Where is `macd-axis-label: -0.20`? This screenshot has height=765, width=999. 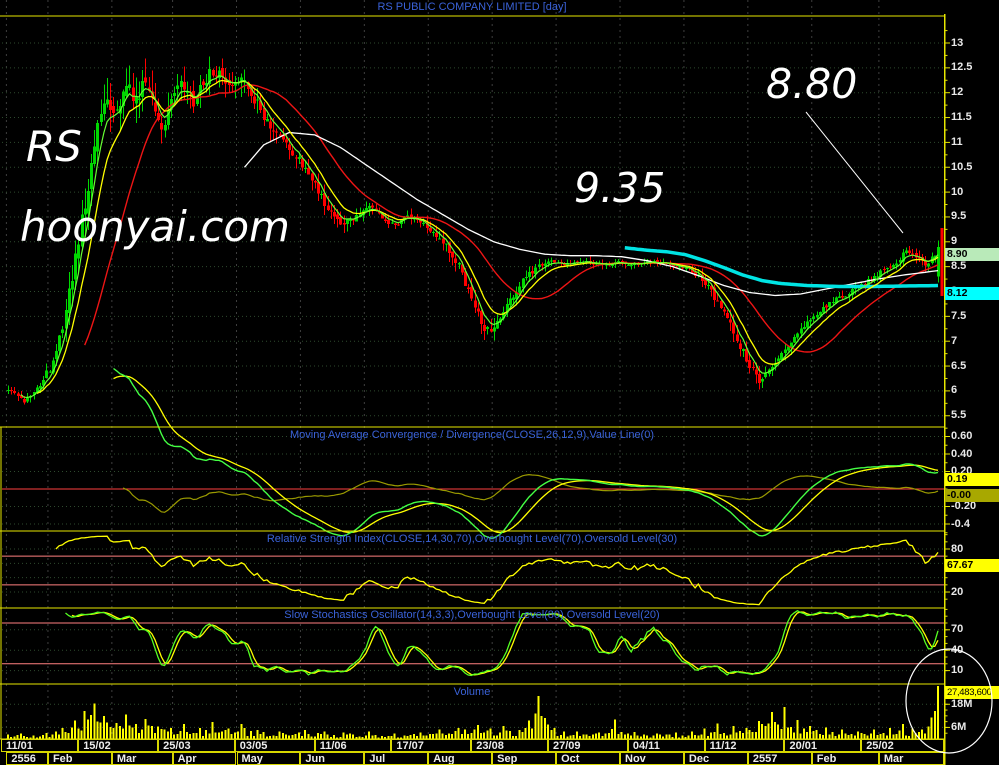 macd-axis-label: -0.20 is located at coordinates (964, 506).